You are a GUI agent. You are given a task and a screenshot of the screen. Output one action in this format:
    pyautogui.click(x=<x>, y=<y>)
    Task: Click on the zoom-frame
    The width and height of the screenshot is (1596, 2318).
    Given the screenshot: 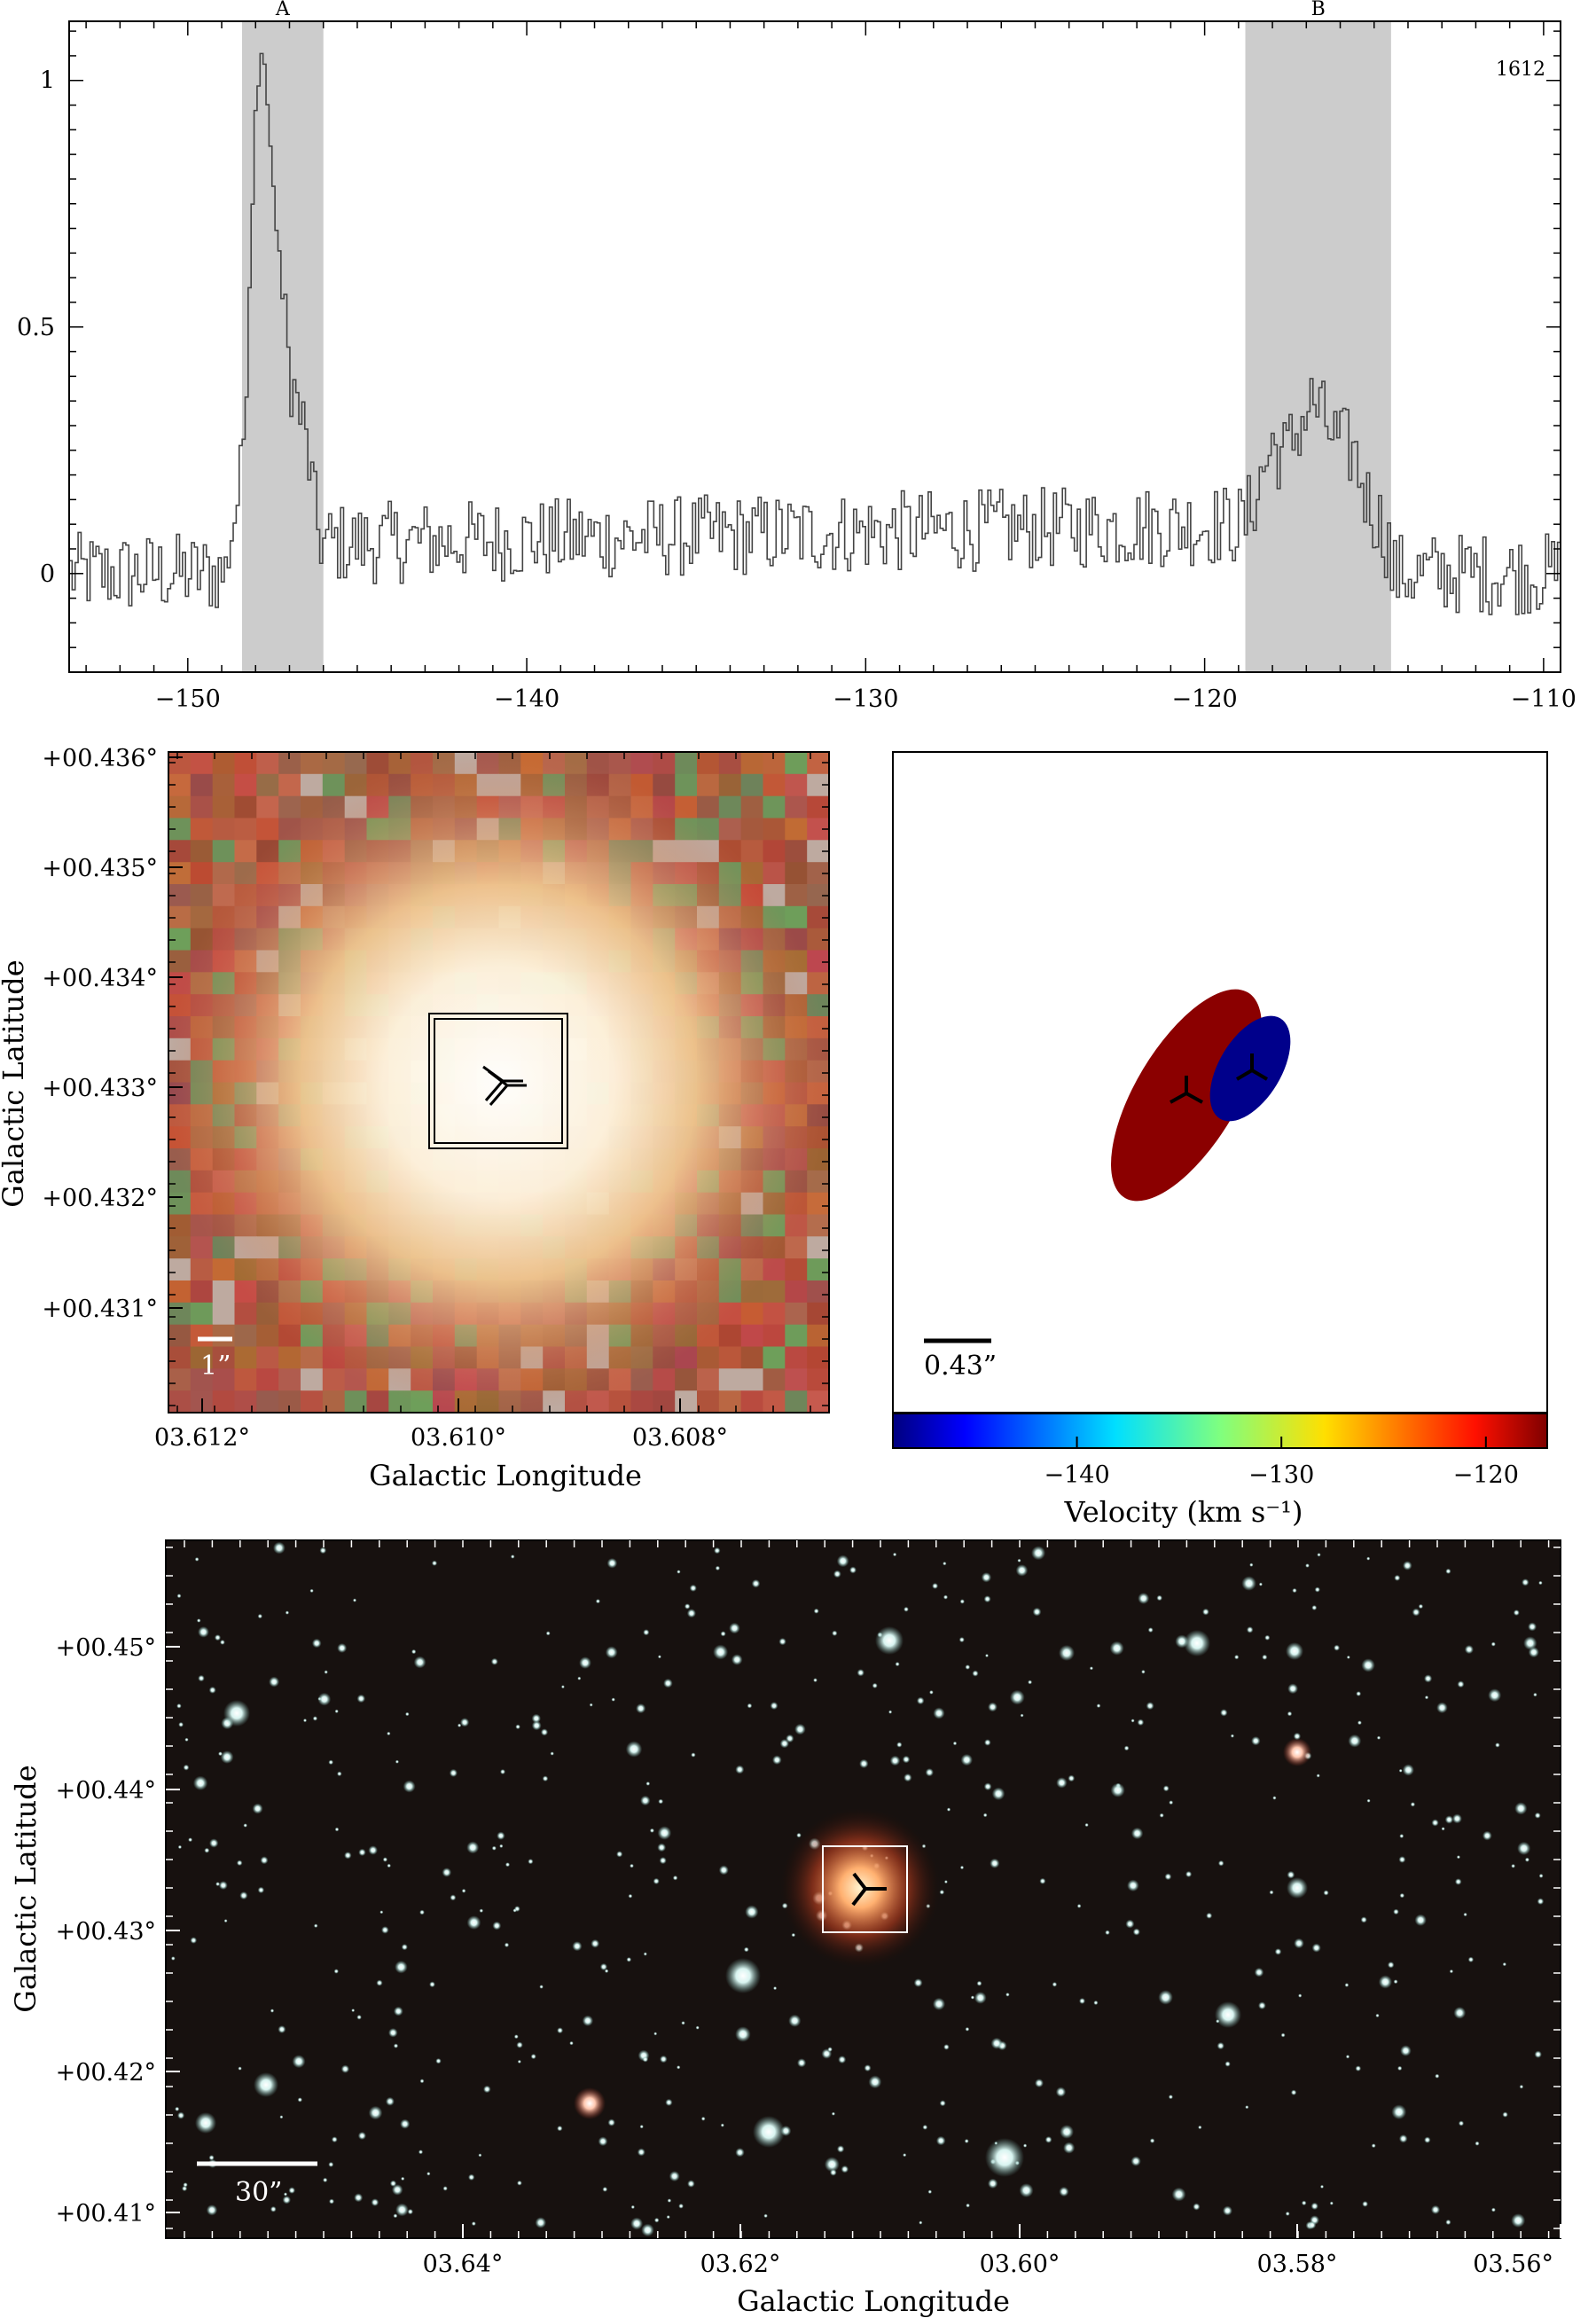 What is the action you would take?
    pyautogui.click(x=499, y=1082)
    